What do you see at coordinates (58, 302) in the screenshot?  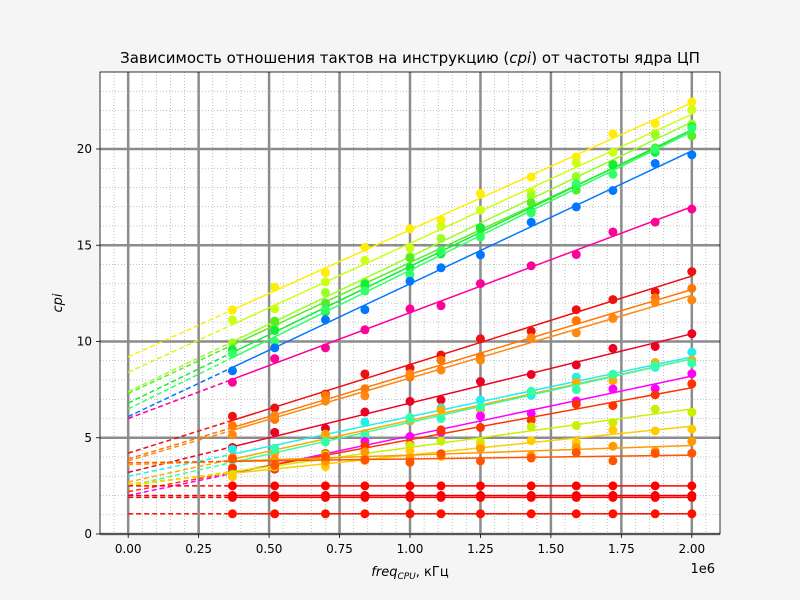 I see `y-axis-label: cpi` at bounding box center [58, 302].